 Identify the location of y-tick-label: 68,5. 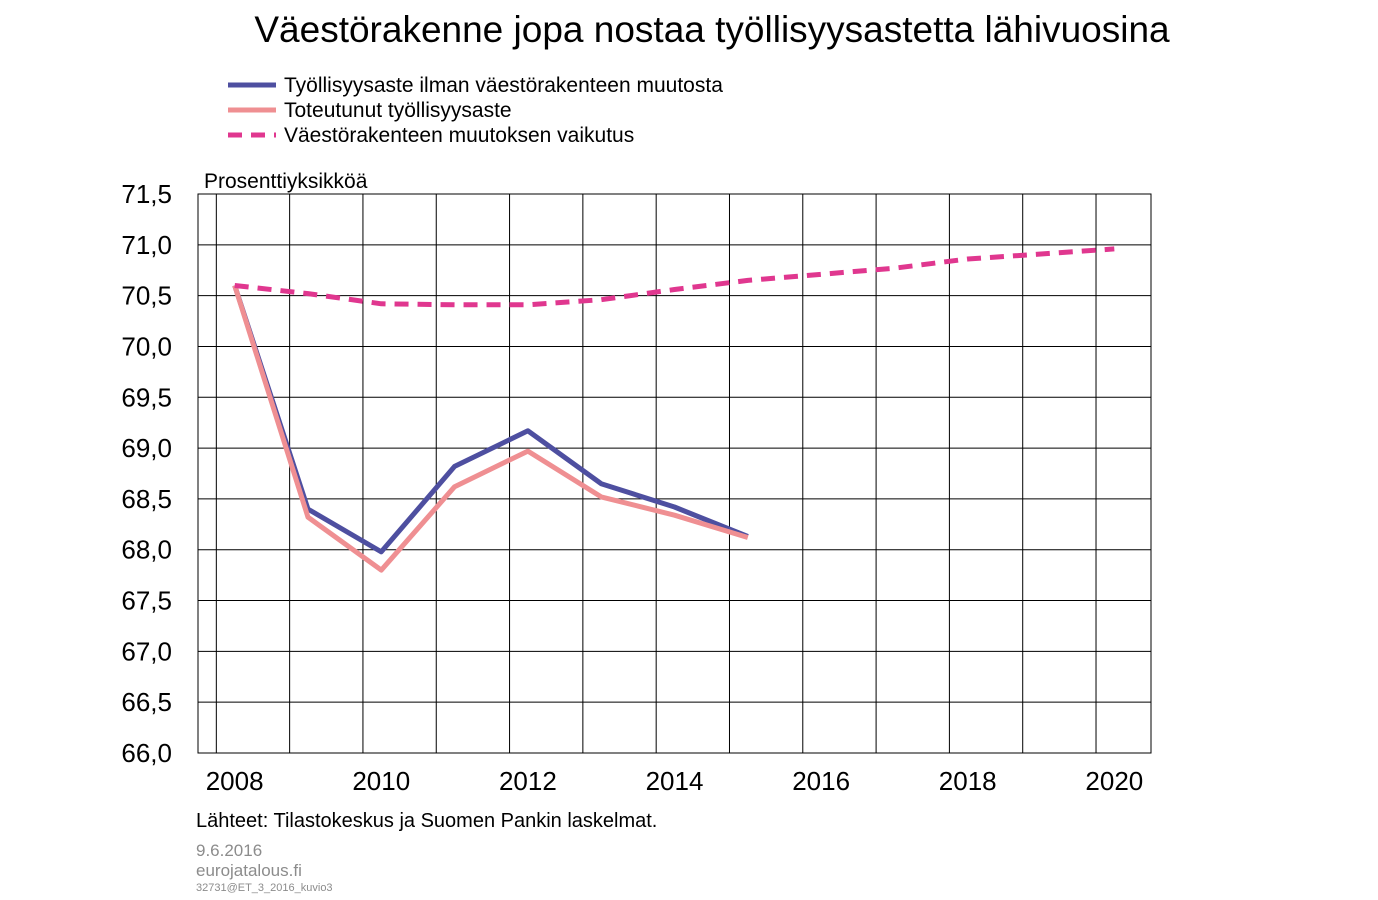
(146, 499).